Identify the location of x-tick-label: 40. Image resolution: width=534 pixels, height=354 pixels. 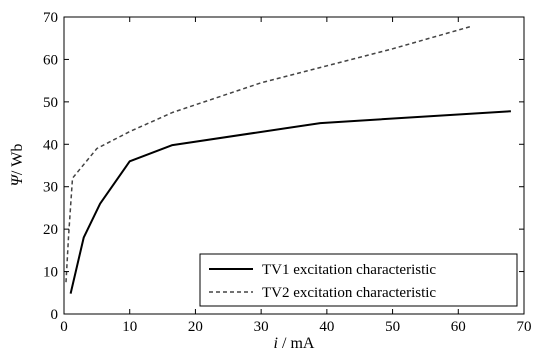
(326, 327).